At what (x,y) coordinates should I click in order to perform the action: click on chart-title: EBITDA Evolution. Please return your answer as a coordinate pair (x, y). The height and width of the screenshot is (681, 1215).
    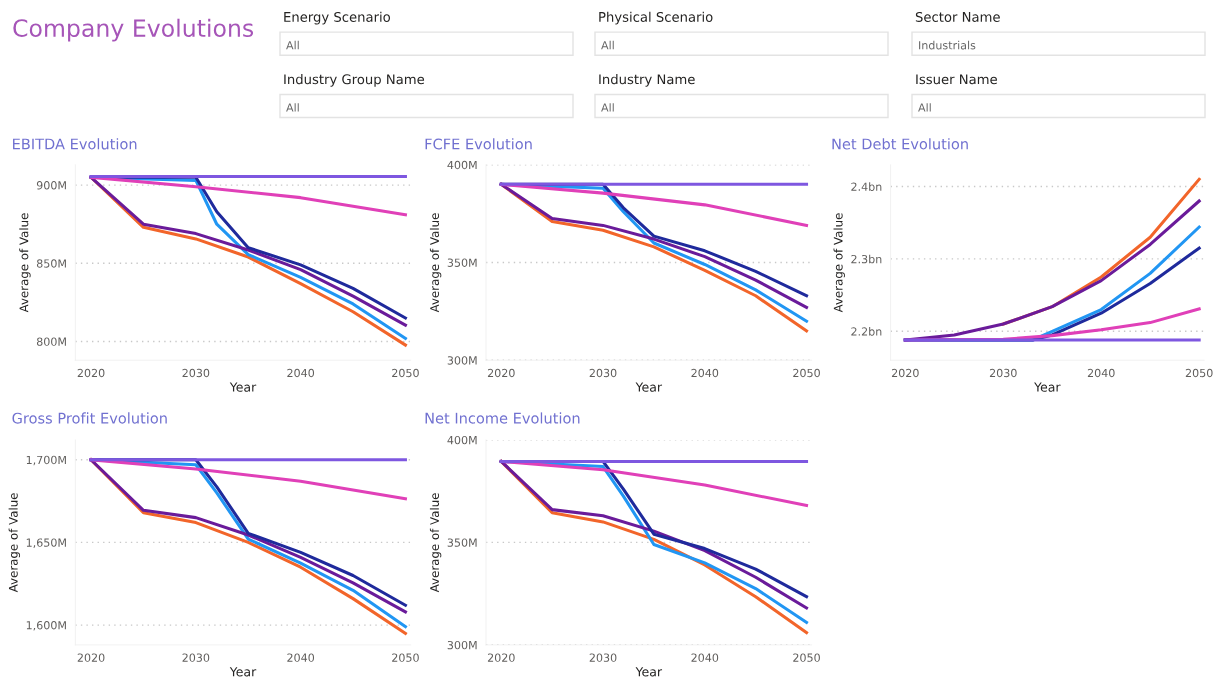
    Looking at the image, I should click on (75, 144).